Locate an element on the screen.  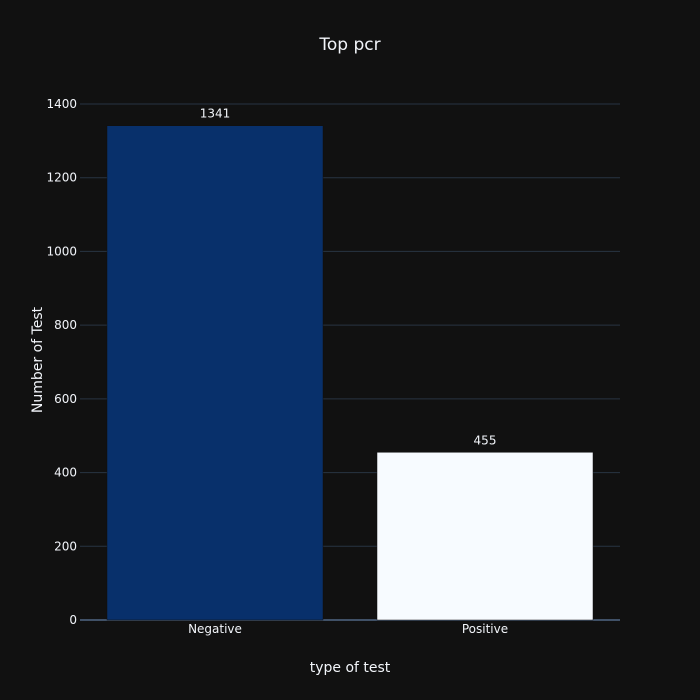
x-tick-label: Negative is located at coordinates (215, 629).